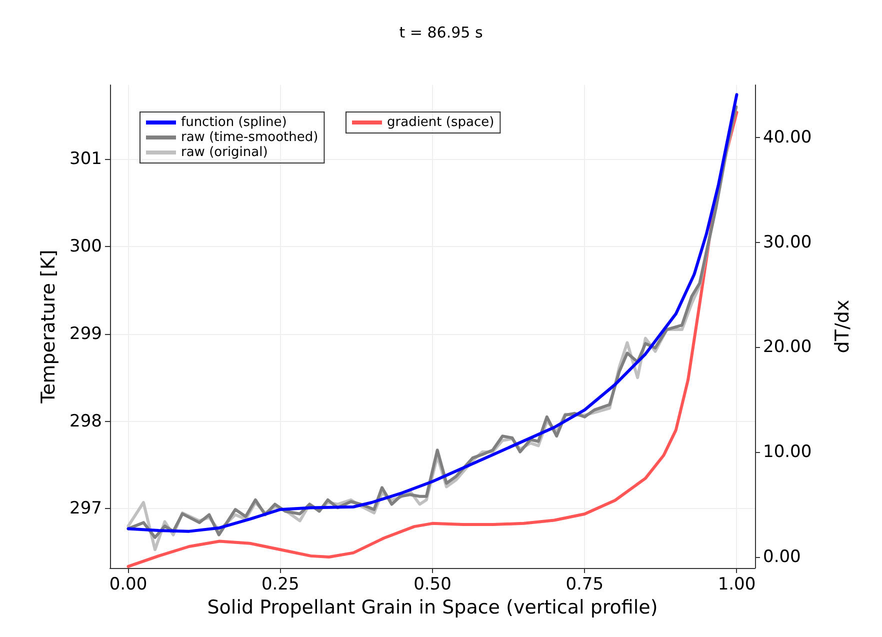 The image size is (882, 637). Describe the element at coordinates (787, 347) in the screenshot. I see `y2-tick-label: 20.00` at that location.